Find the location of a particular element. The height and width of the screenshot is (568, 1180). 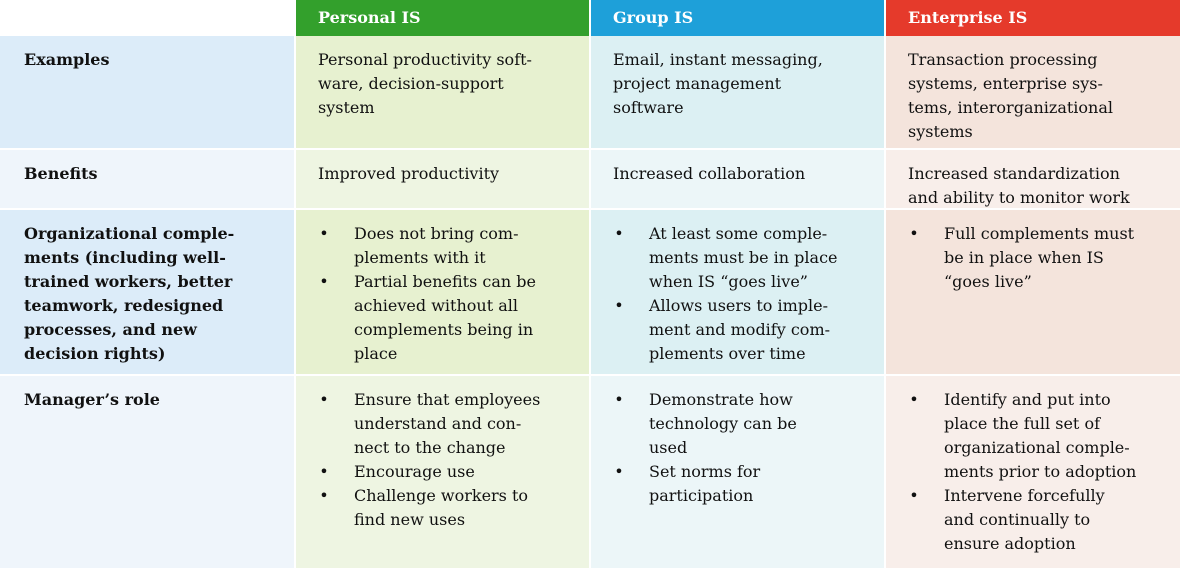

benefits-group: Increased collaboration is located at coordinates (738, 180).